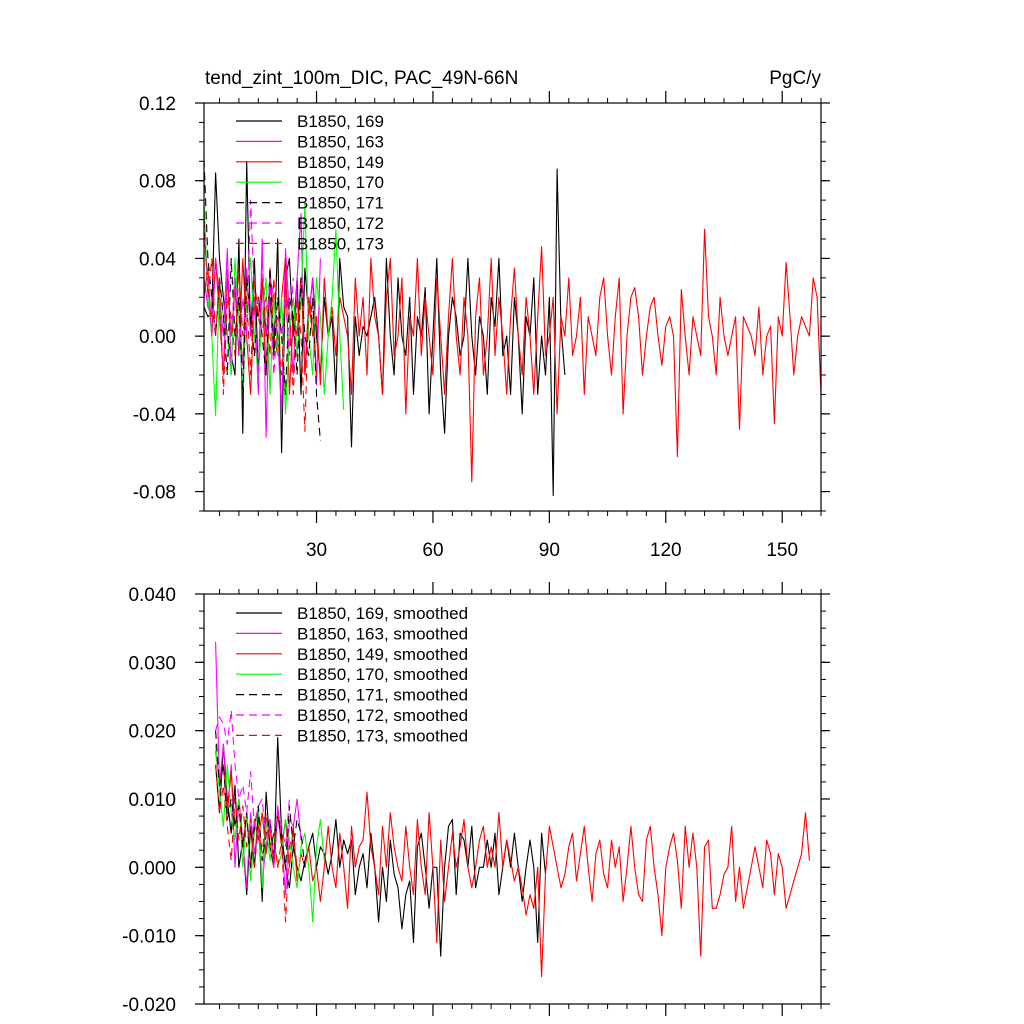  Describe the element at coordinates (382, 674) in the screenshot. I see `legend-label: B1850, 170, smoothed` at that location.